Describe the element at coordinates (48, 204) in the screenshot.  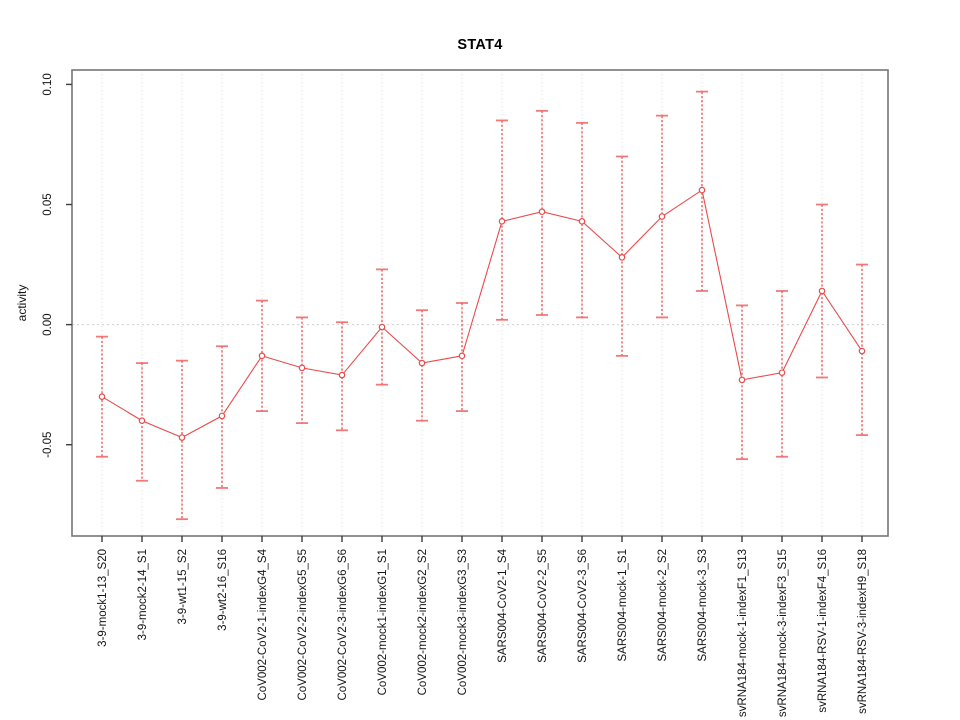
I see `y-tick-label: 0.05` at that location.